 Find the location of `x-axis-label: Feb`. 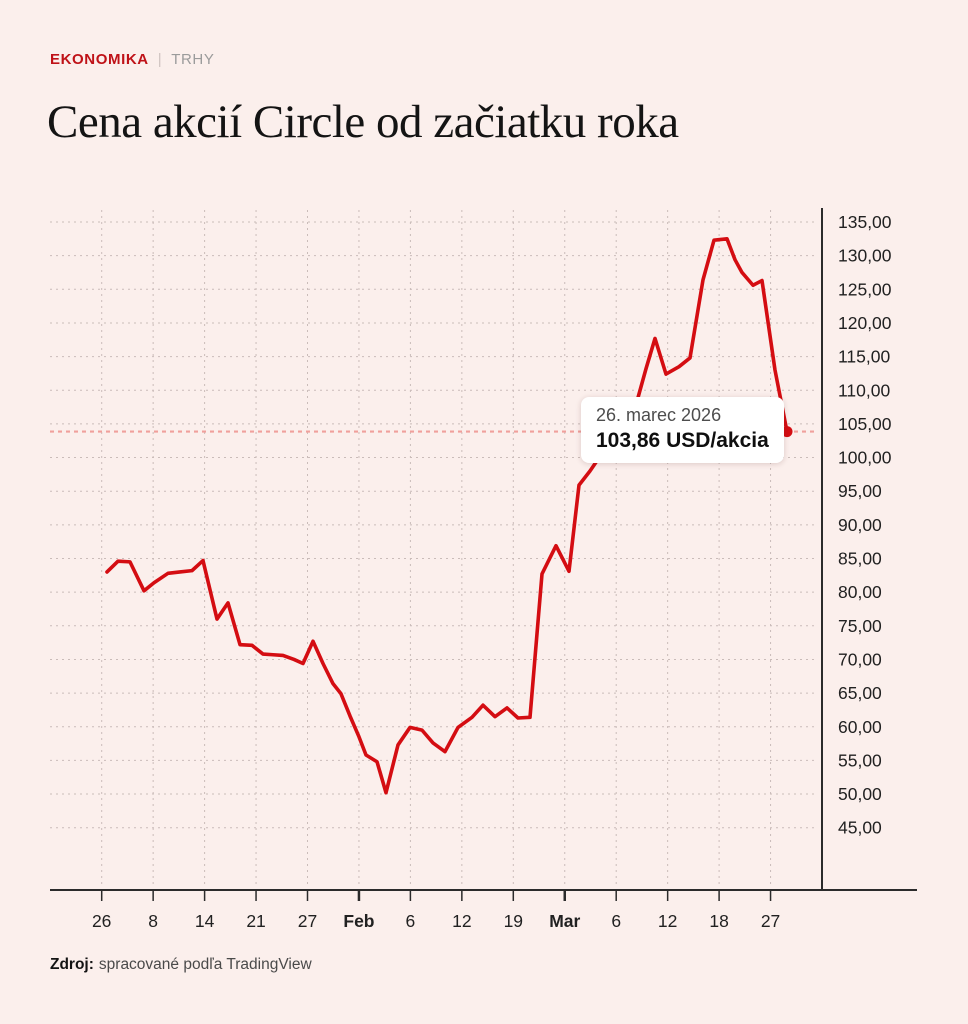

x-axis-label: Feb is located at coordinates (358, 921).